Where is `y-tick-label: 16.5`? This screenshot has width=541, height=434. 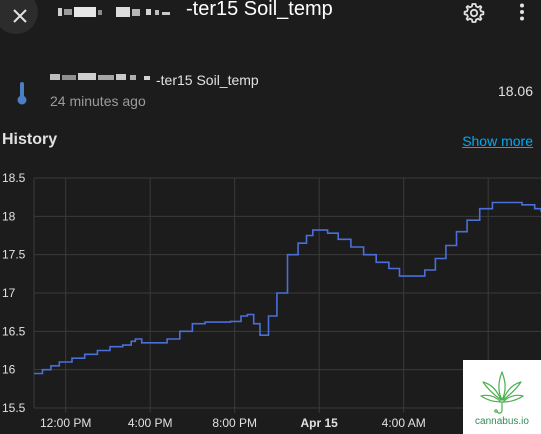
y-tick-label: 16.5 is located at coordinates (14, 331).